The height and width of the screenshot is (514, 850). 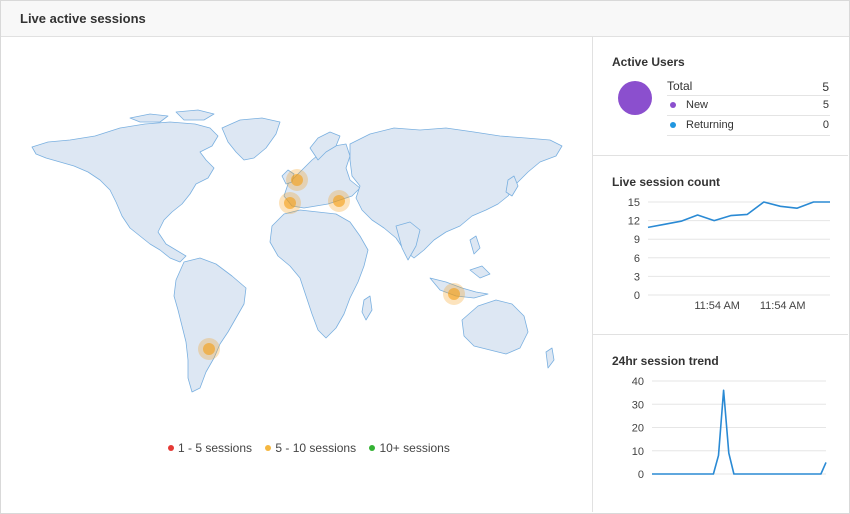 What do you see at coordinates (648, 62) in the screenshot?
I see `active-users-title: Active Users` at bounding box center [648, 62].